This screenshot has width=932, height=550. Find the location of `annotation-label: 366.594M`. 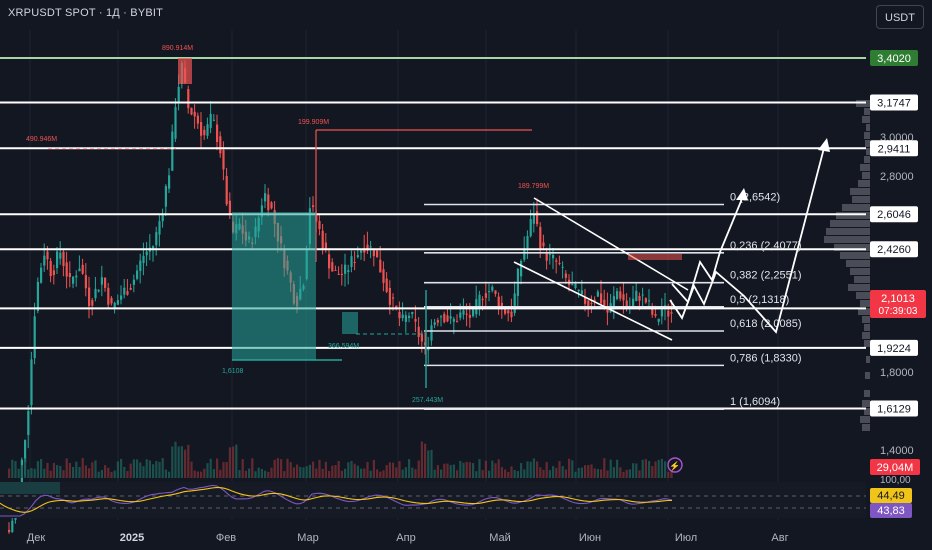

annotation-label: 366.594M is located at coordinates (343, 346).